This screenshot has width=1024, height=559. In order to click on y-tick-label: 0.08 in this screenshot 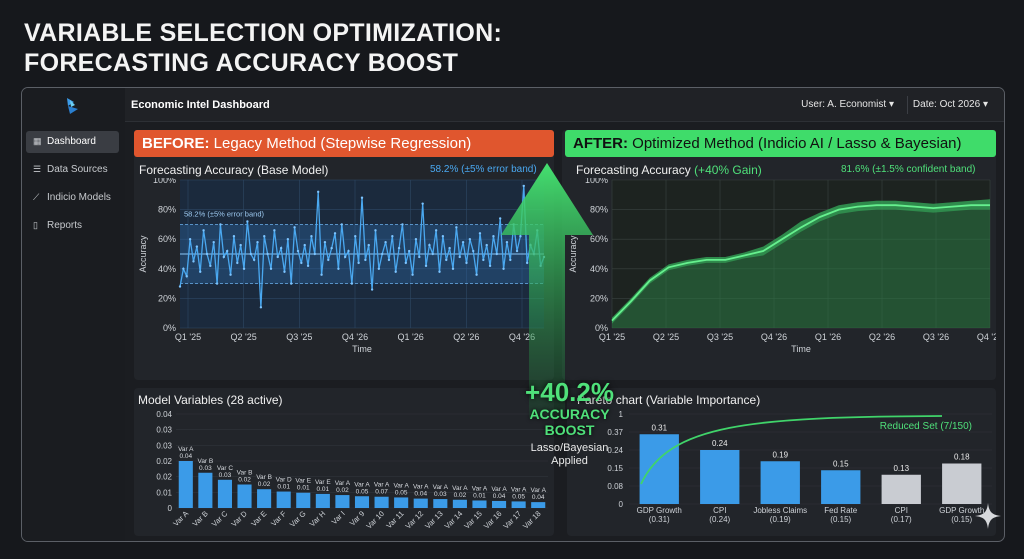, I will do `click(615, 486)`.